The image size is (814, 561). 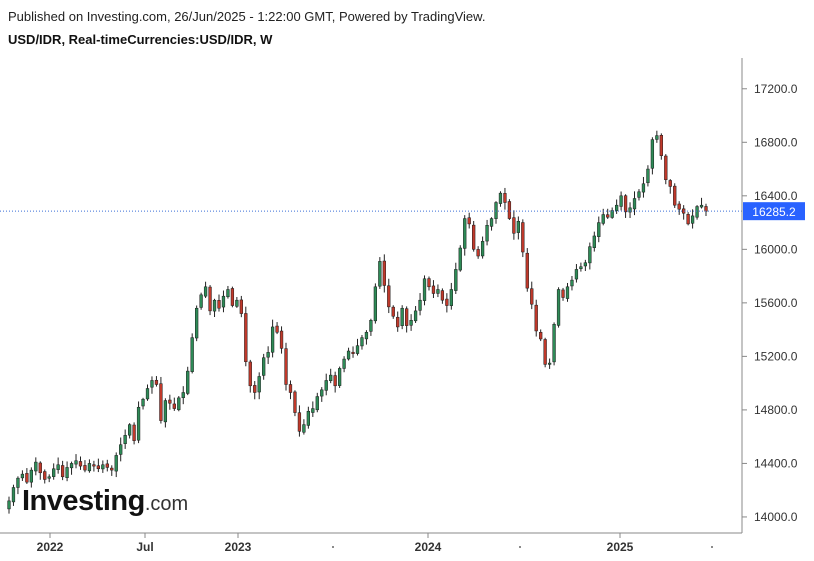 What do you see at coordinates (776, 142) in the screenshot?
I see `y-tick-label: 16800.0` at bounding box center [776, 142].